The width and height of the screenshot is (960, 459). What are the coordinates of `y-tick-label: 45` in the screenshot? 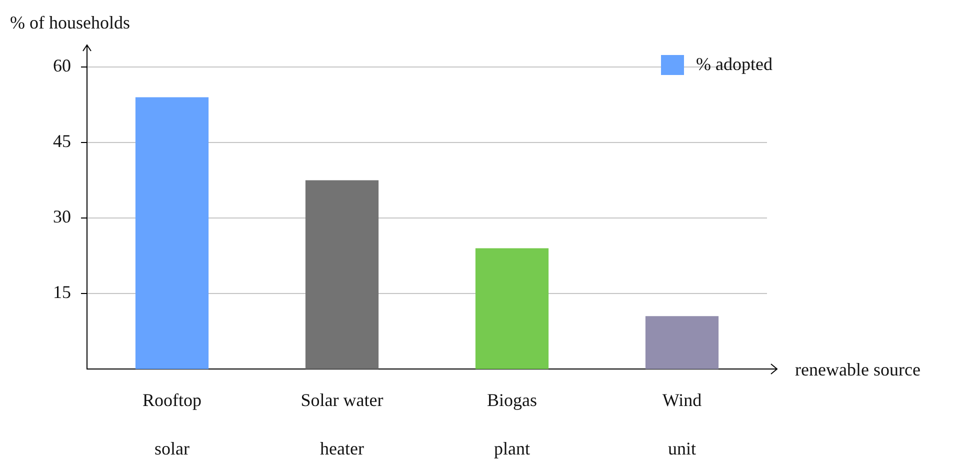 It's located at (62, 141).